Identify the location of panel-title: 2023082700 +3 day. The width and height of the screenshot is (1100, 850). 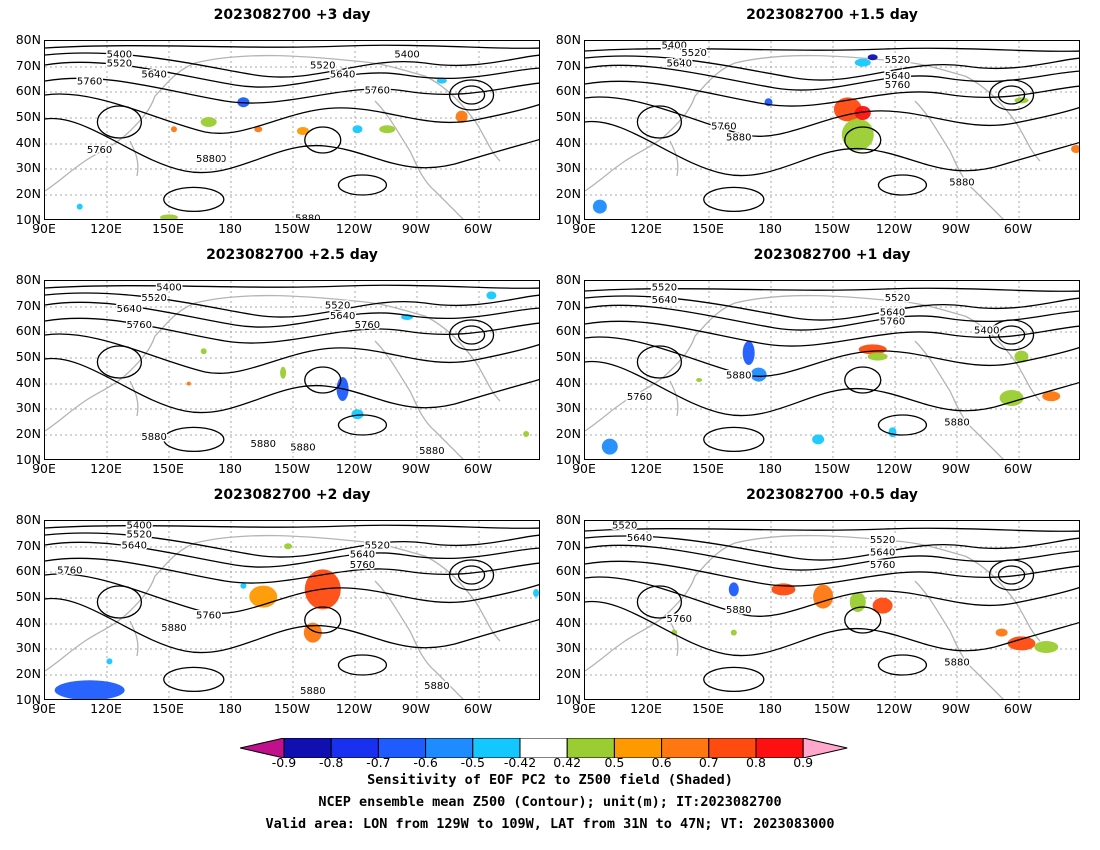
(292, 15).